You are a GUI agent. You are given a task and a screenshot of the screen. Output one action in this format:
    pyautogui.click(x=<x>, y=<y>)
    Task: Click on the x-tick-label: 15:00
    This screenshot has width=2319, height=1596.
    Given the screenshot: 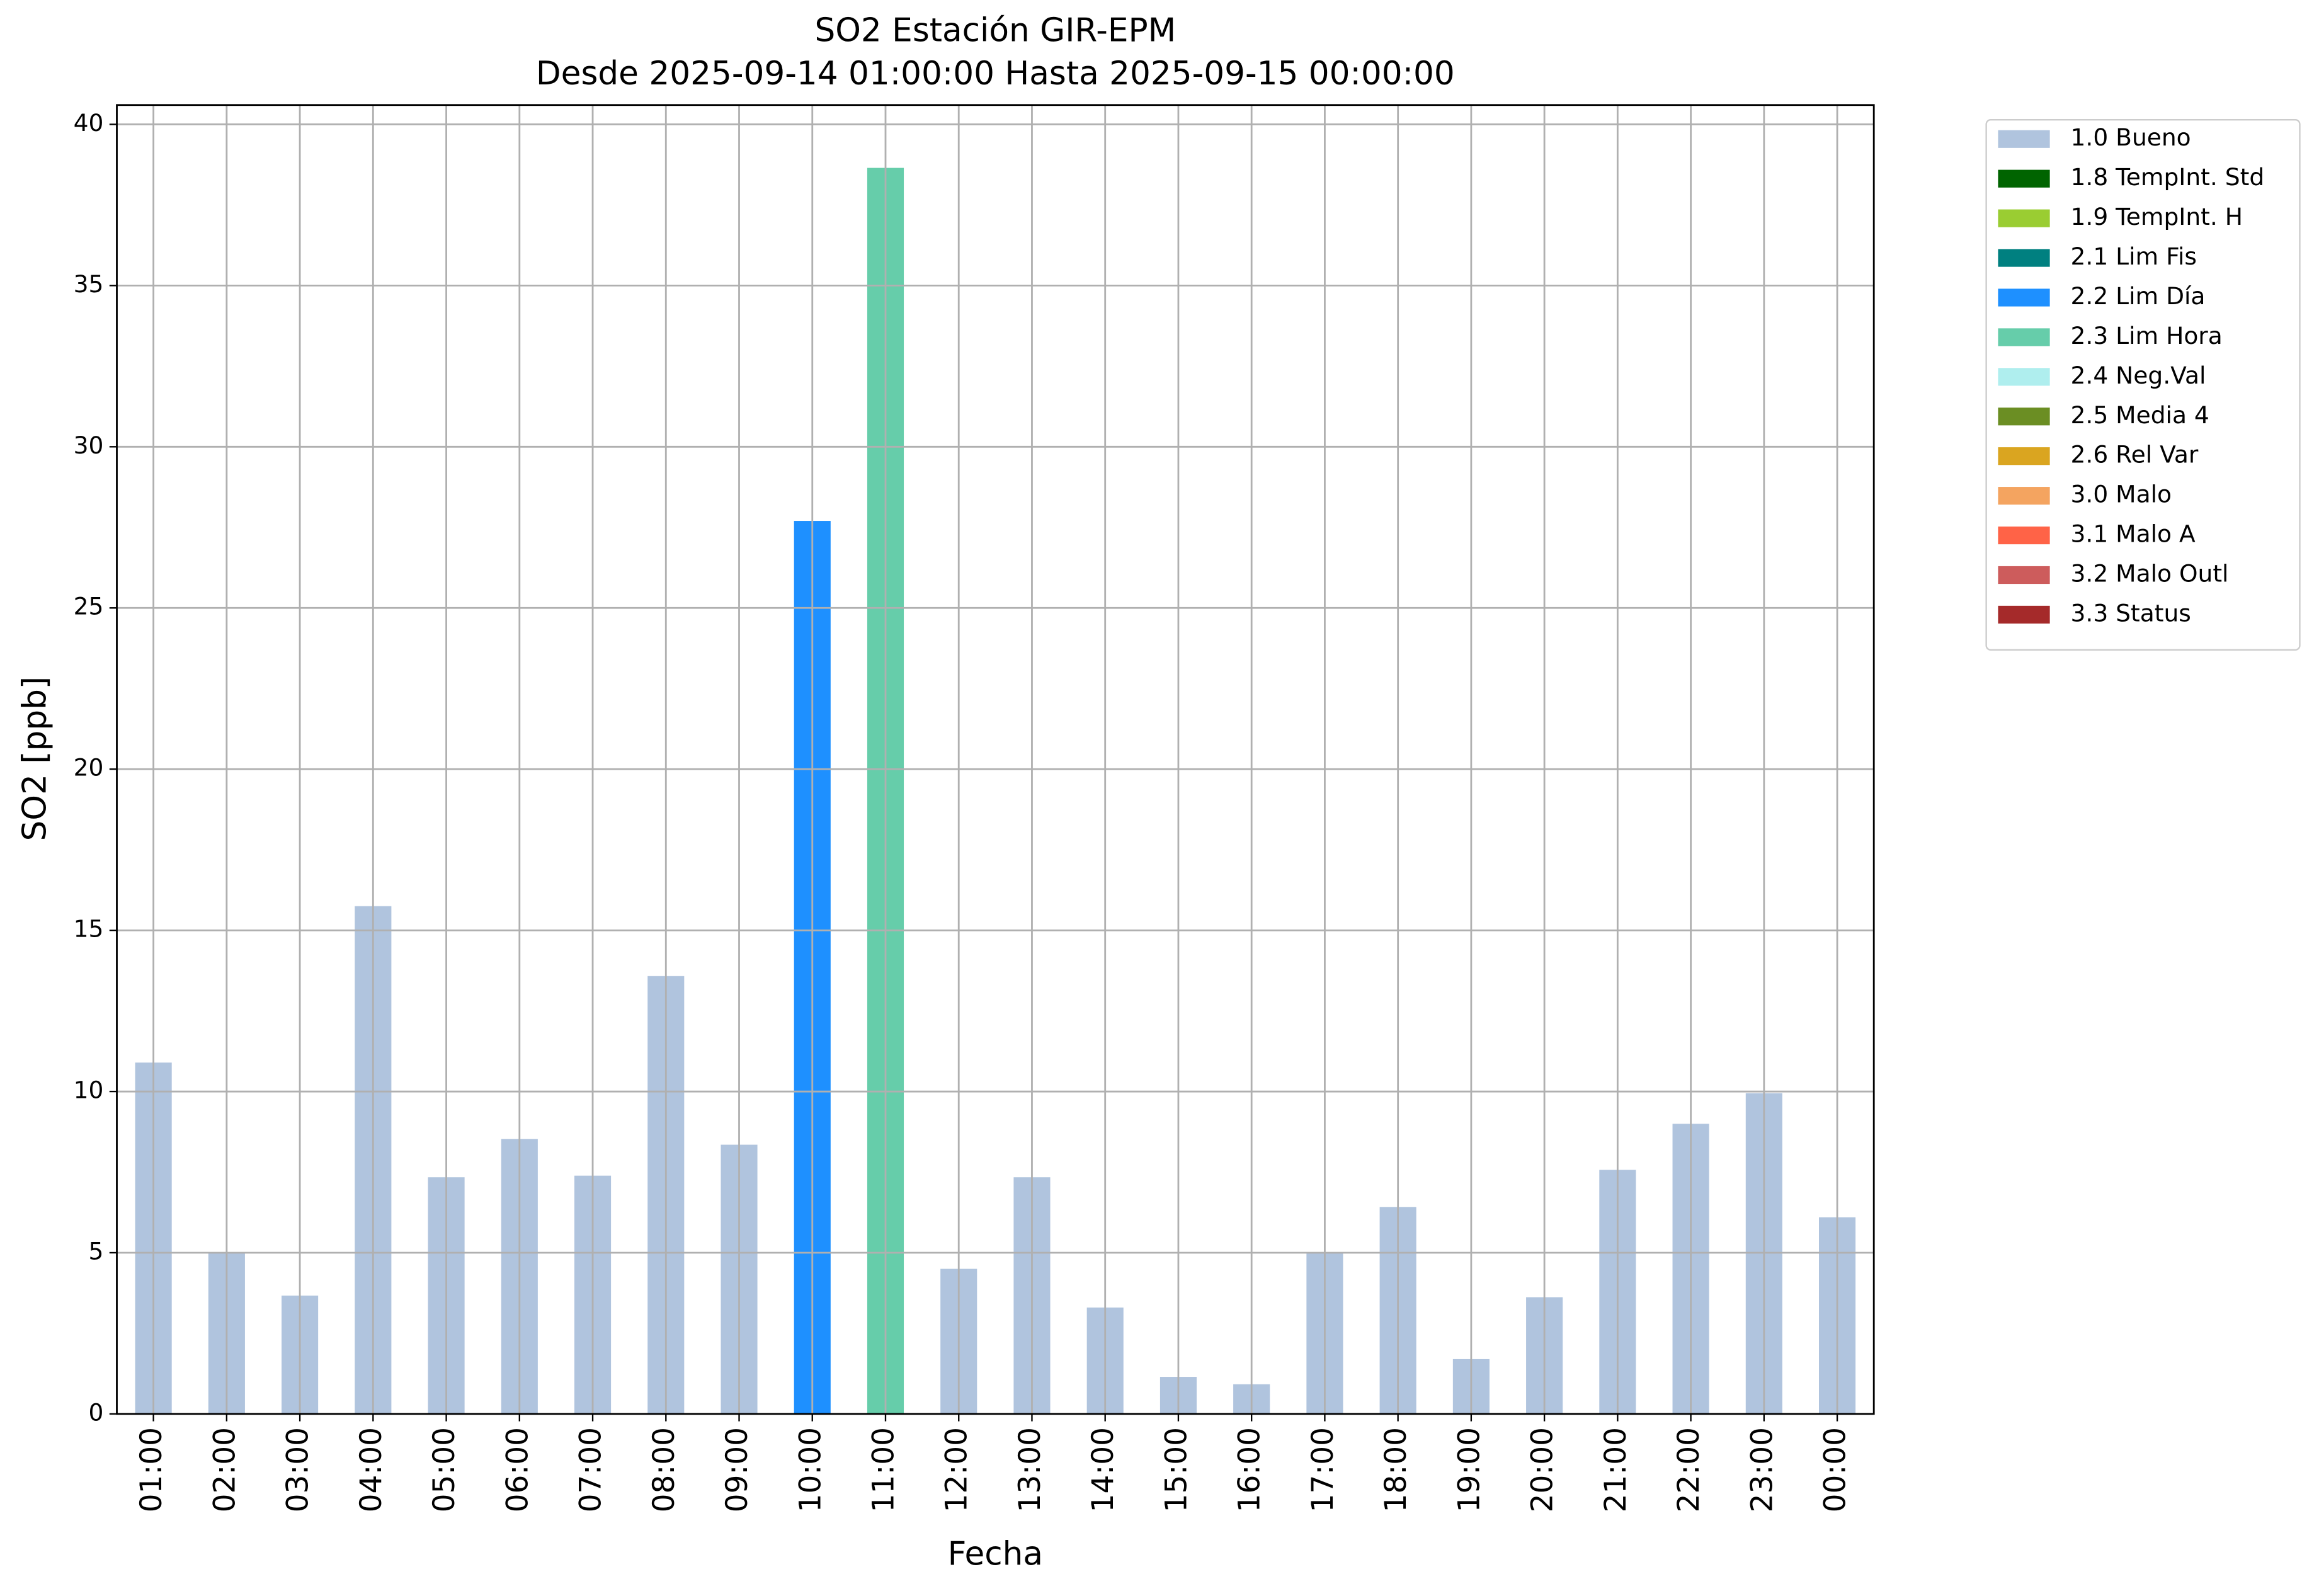 What is the action you would take?
    pyautogui.click(x=1176, y=1469)
    